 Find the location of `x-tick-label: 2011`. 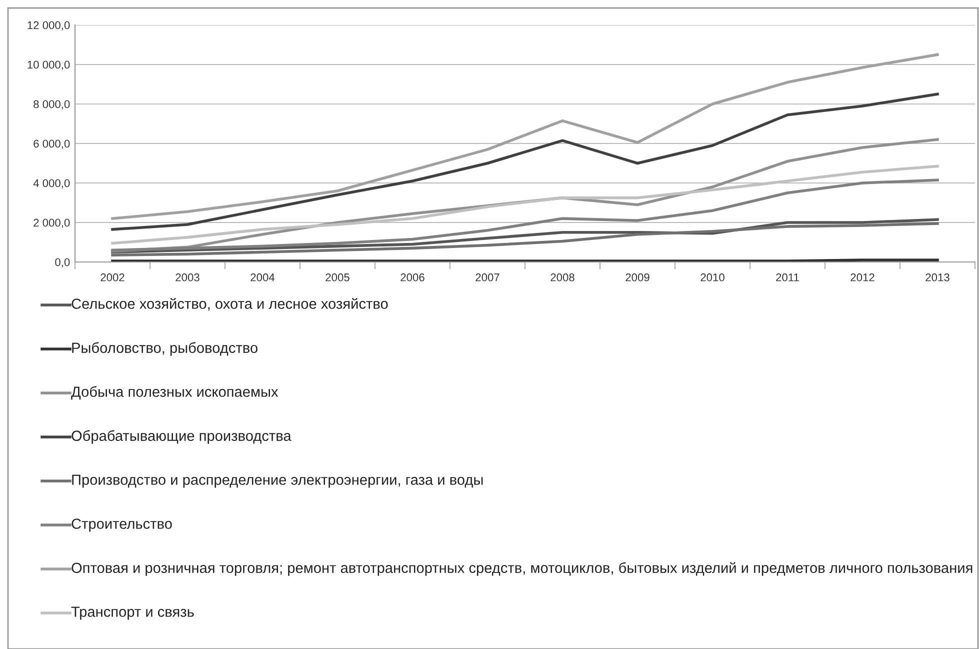

x-tick-label: 2011 is located at coordinates (787, 277).